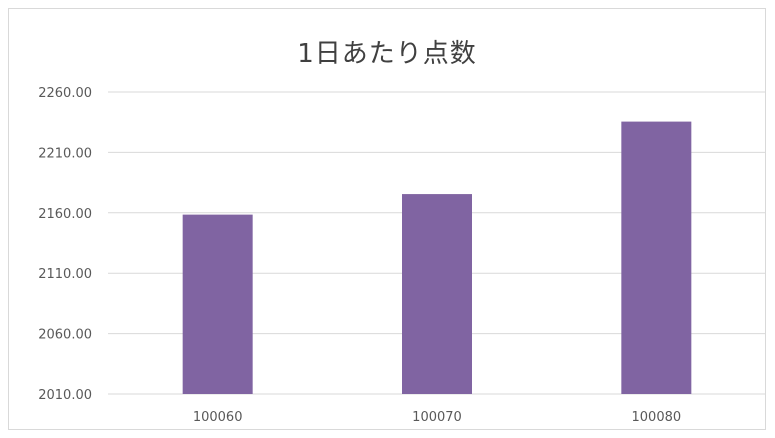  I want to click on y-tick-label: 2110.00, so click(65, 274).